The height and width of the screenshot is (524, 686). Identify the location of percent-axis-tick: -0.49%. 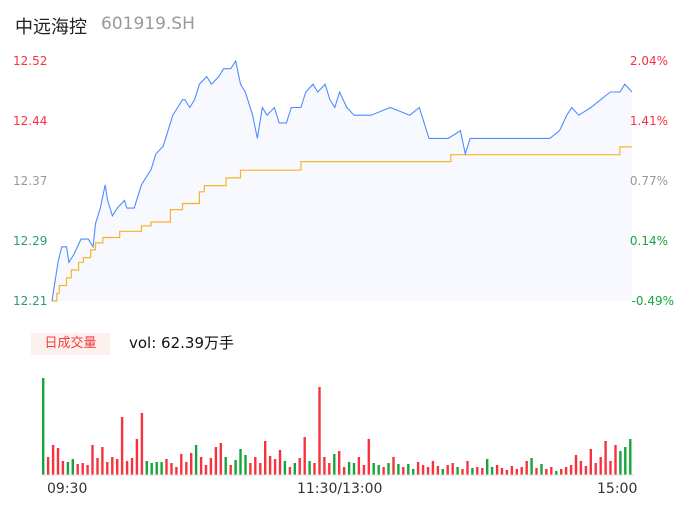
(652, 301).